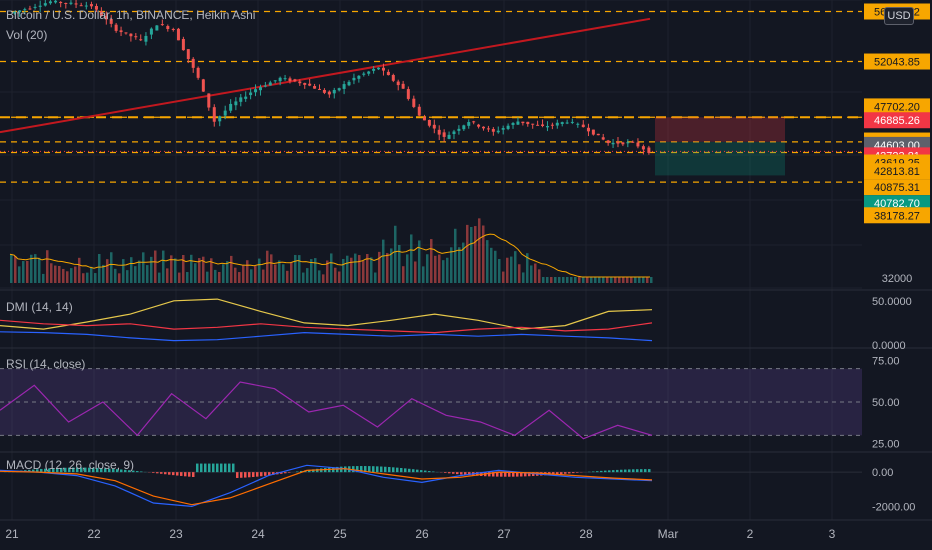  I want to click on time-axis-tick: Mar, so click(668, 534).